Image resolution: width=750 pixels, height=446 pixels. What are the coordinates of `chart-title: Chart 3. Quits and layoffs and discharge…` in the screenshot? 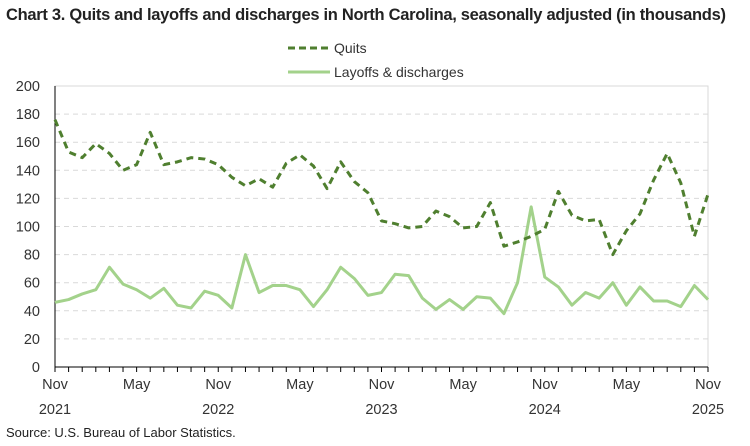 It's located at (366, 15).